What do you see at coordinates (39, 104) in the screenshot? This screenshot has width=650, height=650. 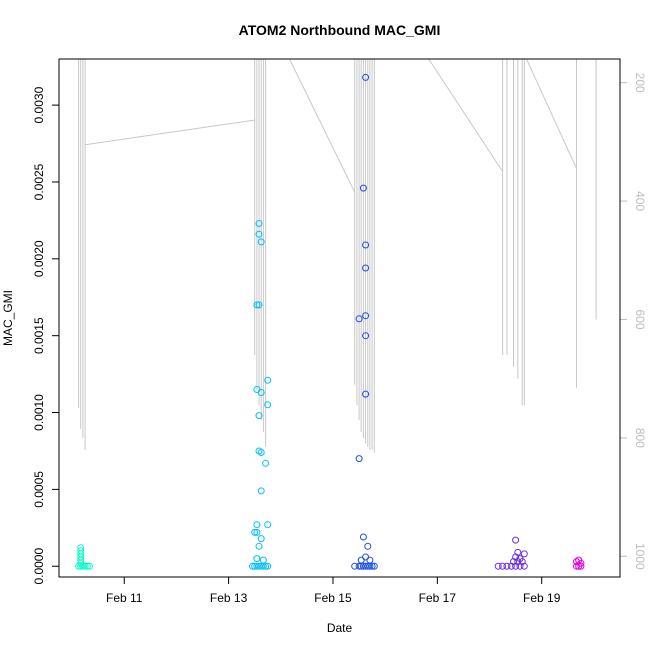 I see `y-tick-label: 0.0030` at bounding box center [39, 104].